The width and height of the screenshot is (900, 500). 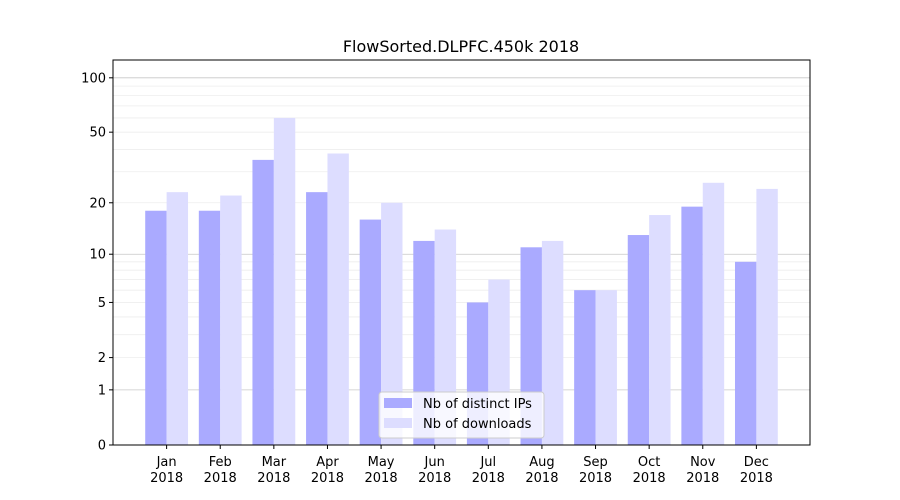 I want to click on x-tick-label: Aug, so click(x=541, y=462).